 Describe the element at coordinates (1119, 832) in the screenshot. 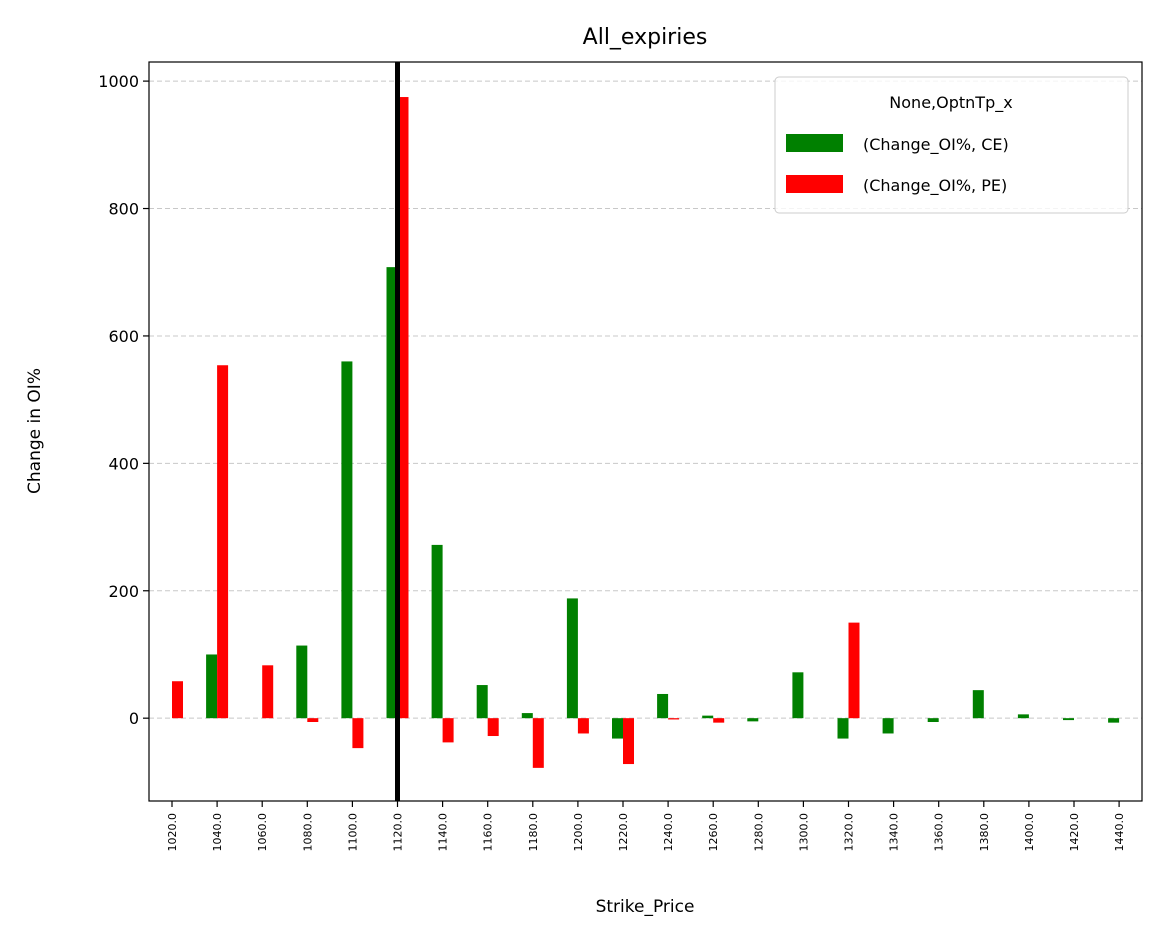

I see `x-tick-label: 1440.0` at that location.